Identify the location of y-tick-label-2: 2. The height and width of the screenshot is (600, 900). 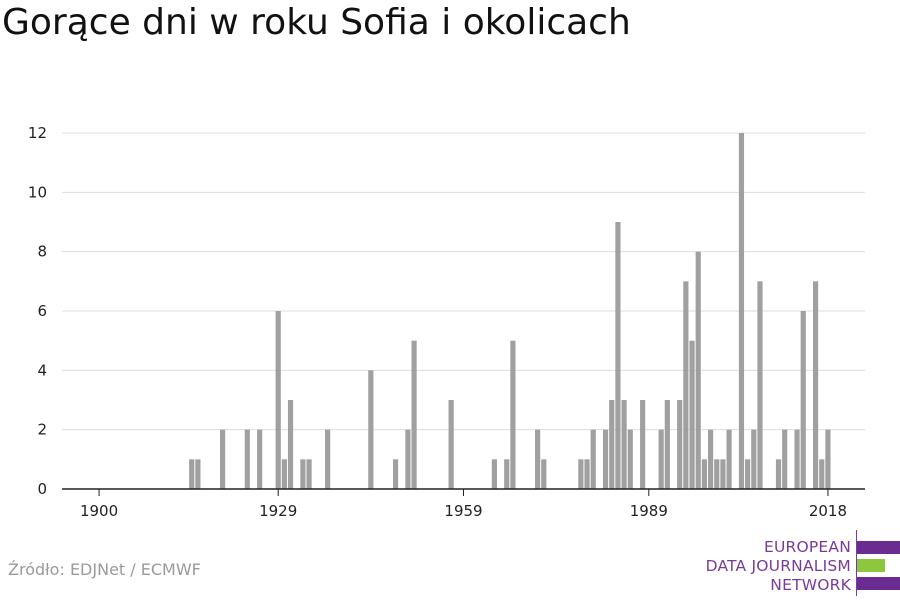
(42, 430).